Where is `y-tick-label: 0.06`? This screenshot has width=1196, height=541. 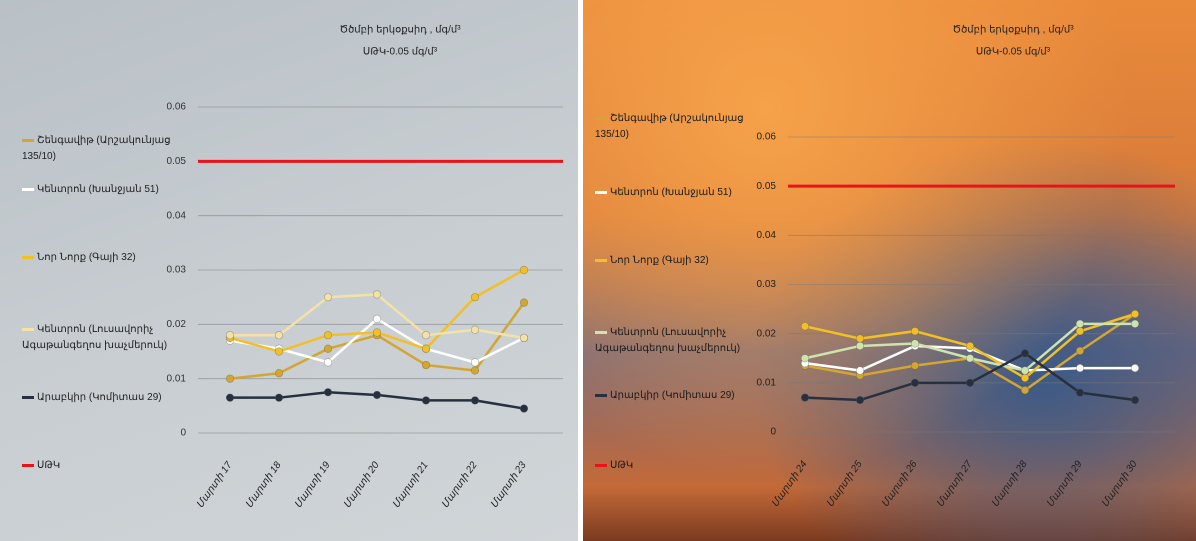
y-tick-label: 0.06 is located at coordinates (767, 137).